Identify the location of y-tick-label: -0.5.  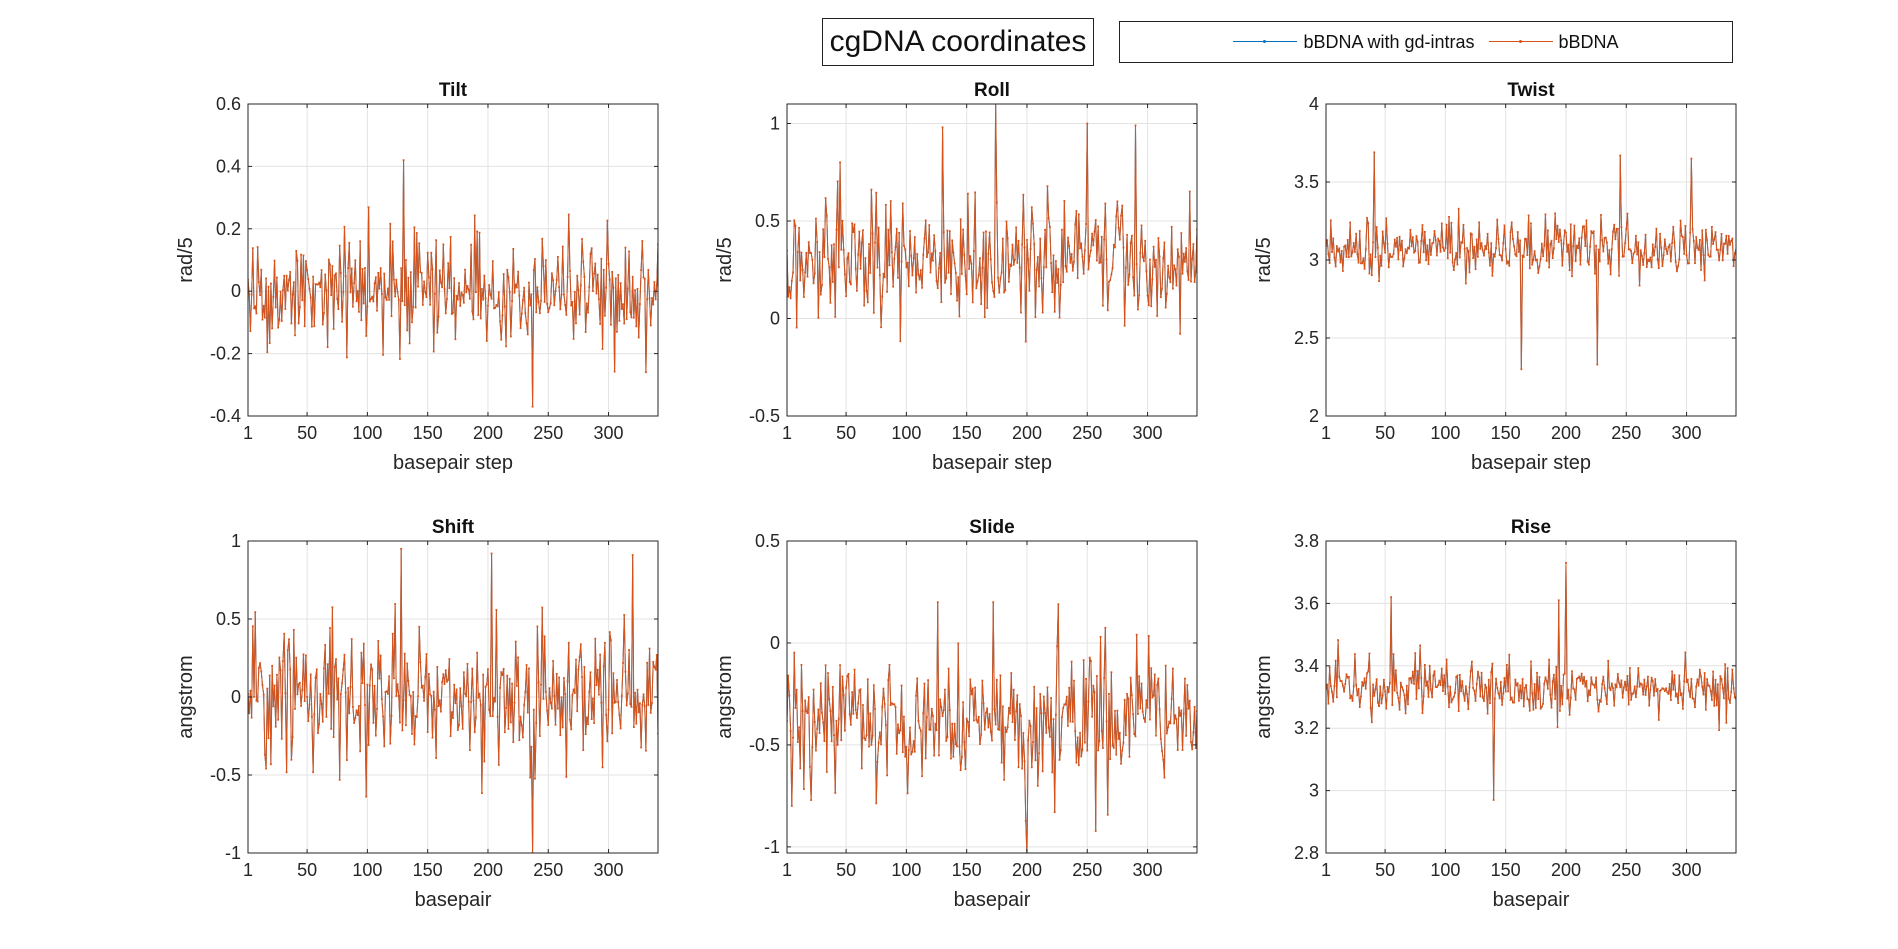
(764, 416).